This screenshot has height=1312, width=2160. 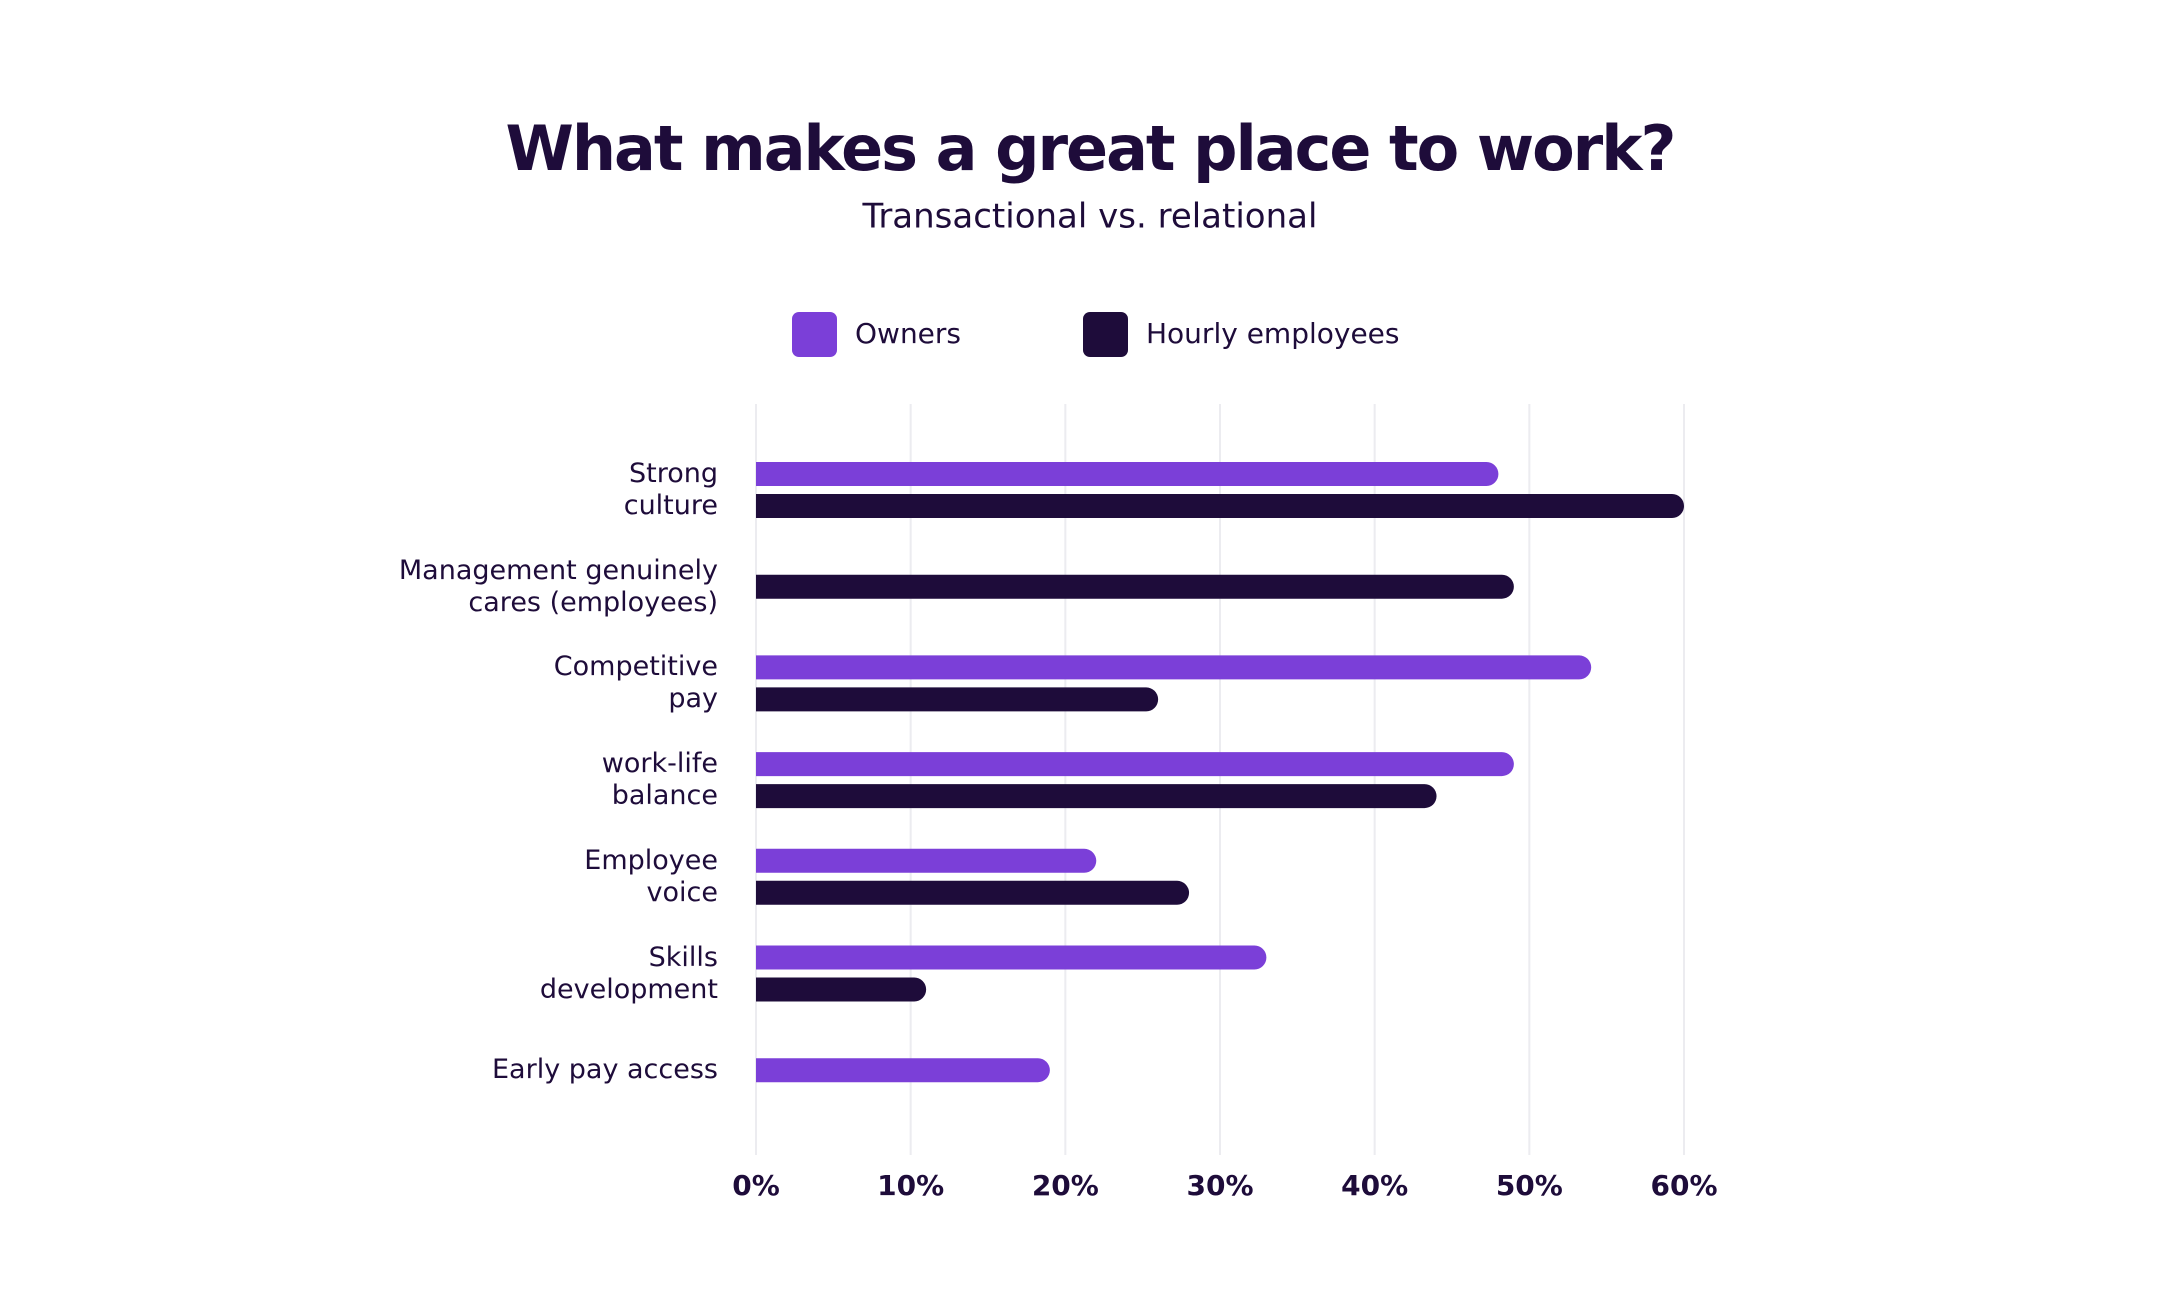 I want to click on x-tick-label: 30%, so click(x=1219, y=1185).